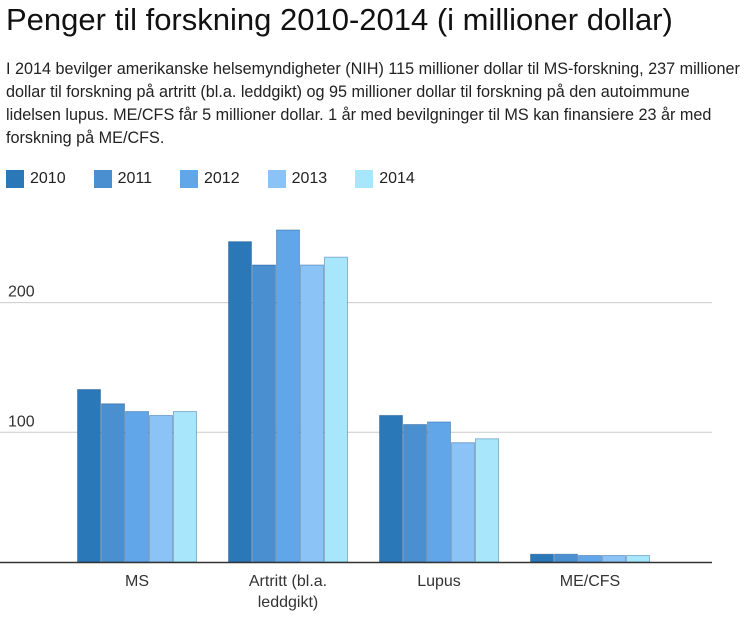 The height and width of the screenshot is (627, 747). Describe the element at coordinates (415, 493) in the screenshot. I see `bar-Lupus-2011` at that location.